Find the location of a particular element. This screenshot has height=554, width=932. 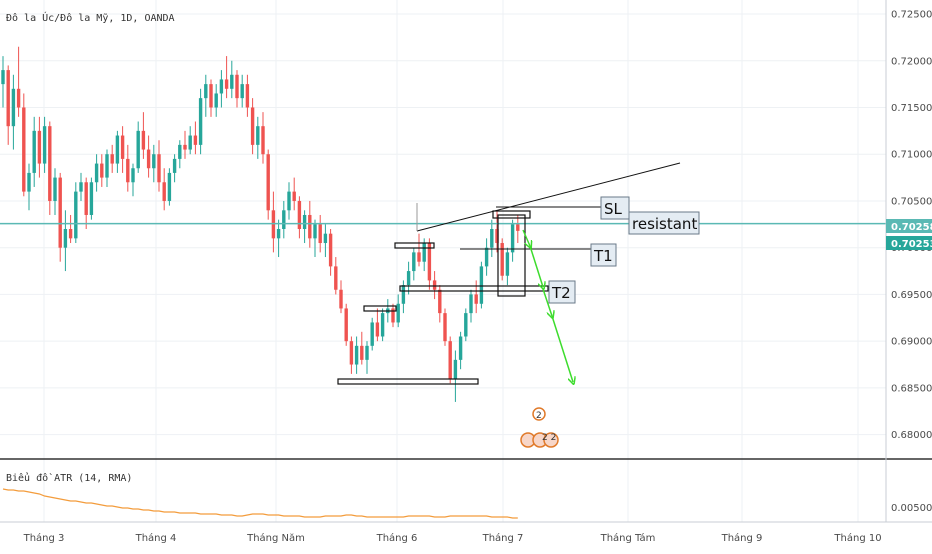

sl-label-text: SL is located at coordinates (613, 209).